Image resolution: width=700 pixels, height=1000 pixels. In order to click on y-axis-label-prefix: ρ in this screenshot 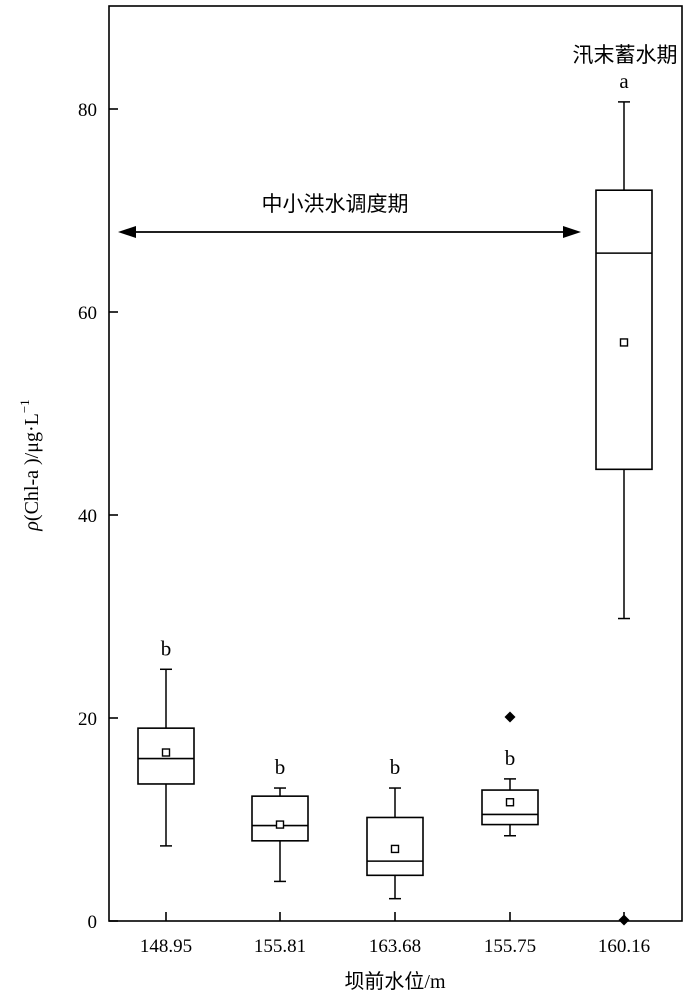, I will do `click(32, 526)`.